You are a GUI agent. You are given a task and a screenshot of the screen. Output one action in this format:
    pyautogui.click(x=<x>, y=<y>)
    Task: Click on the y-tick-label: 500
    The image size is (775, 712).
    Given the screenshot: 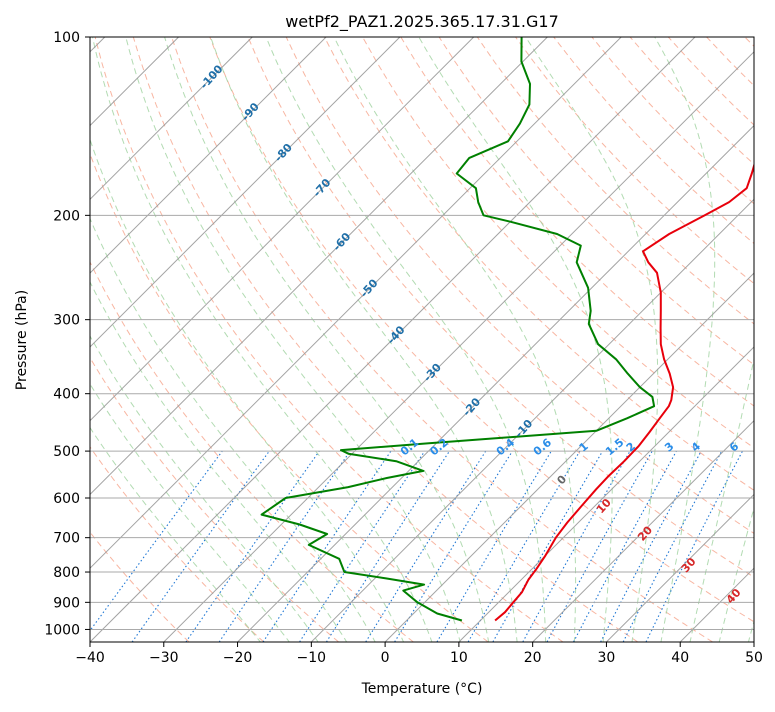 What is the action you would take?
    pyautogui.click(x=66, y=452)
    